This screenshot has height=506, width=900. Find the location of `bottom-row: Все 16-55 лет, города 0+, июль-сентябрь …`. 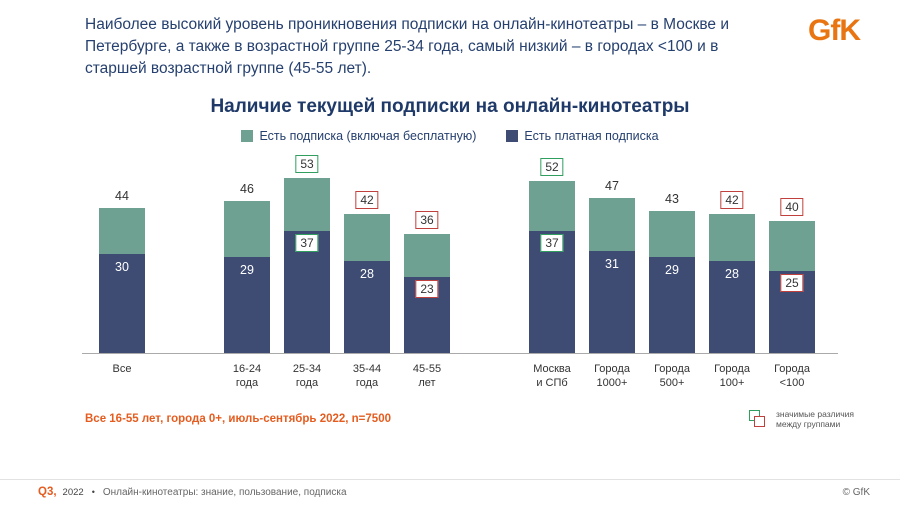

bottom-row: Все 16-55 лет, города 0+, июль-сентябрь … is located at coordinates (450, 410).